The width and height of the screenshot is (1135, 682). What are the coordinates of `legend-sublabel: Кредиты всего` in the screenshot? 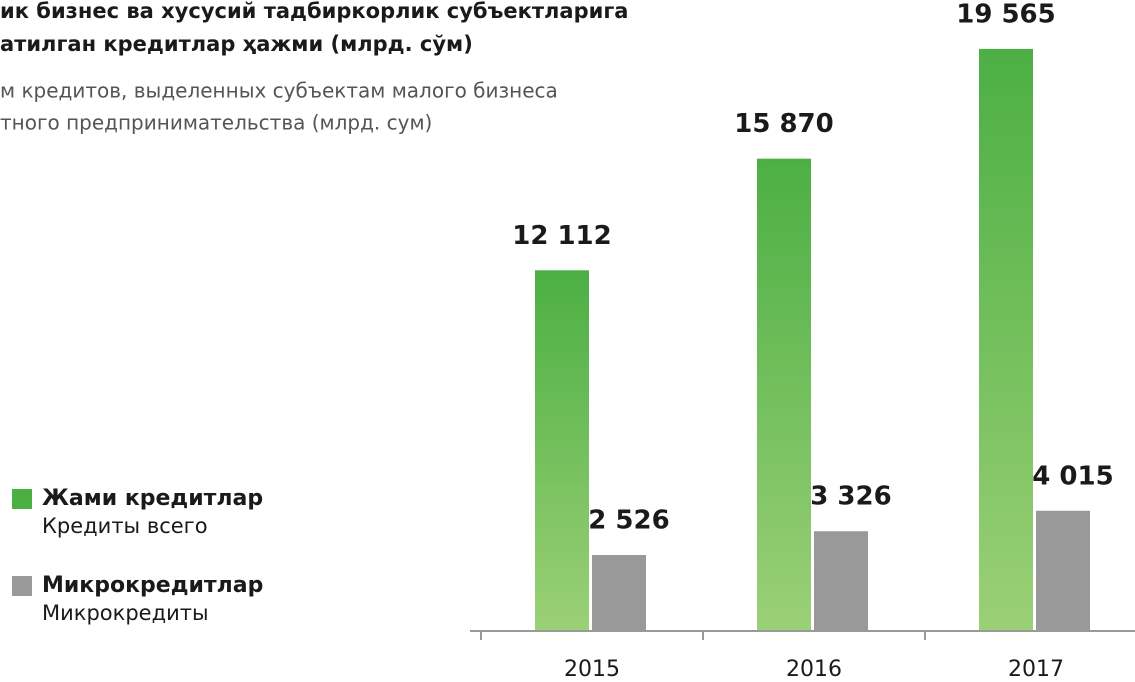 It's located at (125, 526).